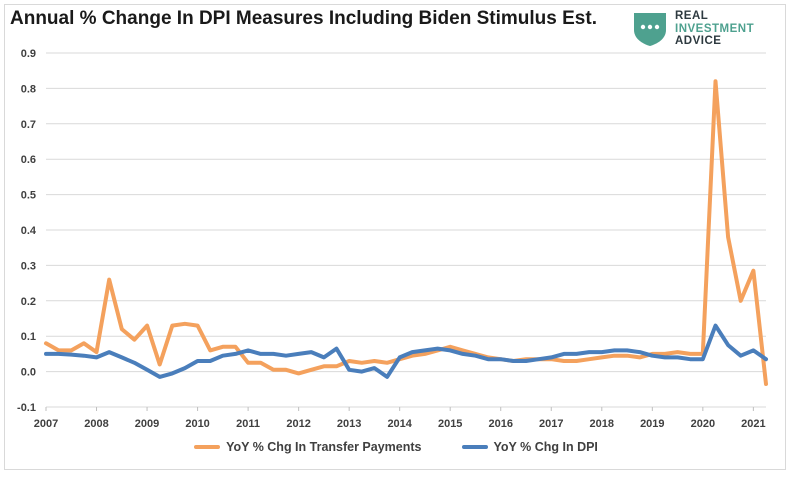  Describe the element at coordinates (650, 29) in the screenshot. I see `shield-logo-icon` at that location.